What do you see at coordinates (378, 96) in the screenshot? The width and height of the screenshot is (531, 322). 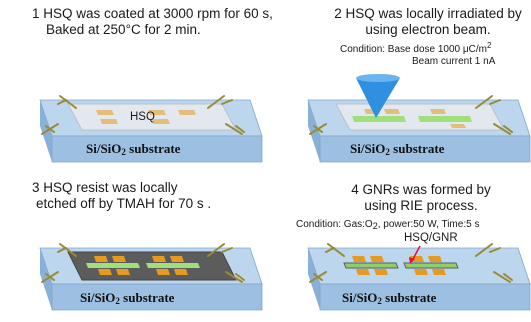 I see `electron-beam-cone` at bounding box center [378, 96].